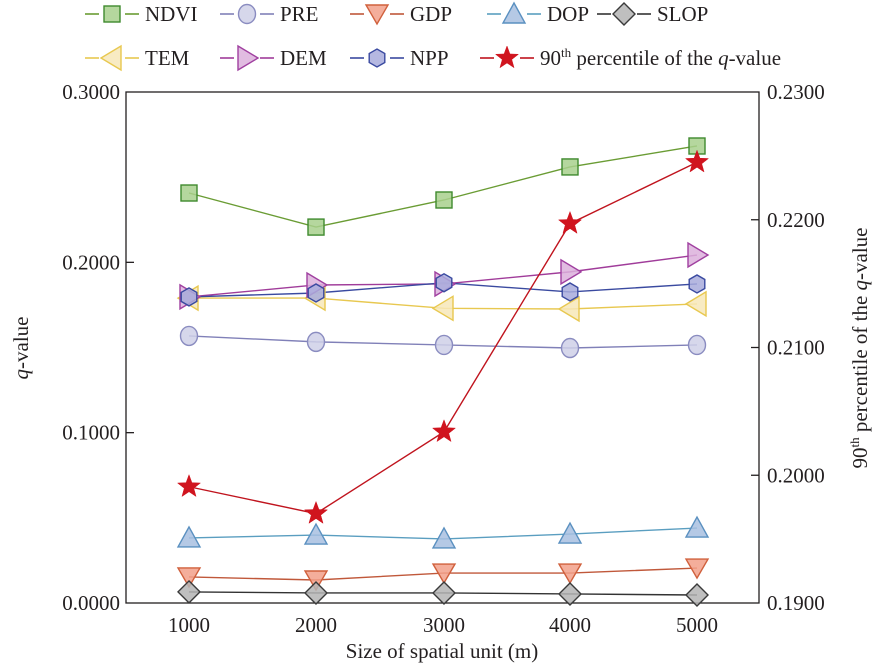 The height and width of the screenshot is (665, 879). Describe the element at coordinates (91, 603) in the screenshot. I see `y-tick-label: 0.0000` at that location.